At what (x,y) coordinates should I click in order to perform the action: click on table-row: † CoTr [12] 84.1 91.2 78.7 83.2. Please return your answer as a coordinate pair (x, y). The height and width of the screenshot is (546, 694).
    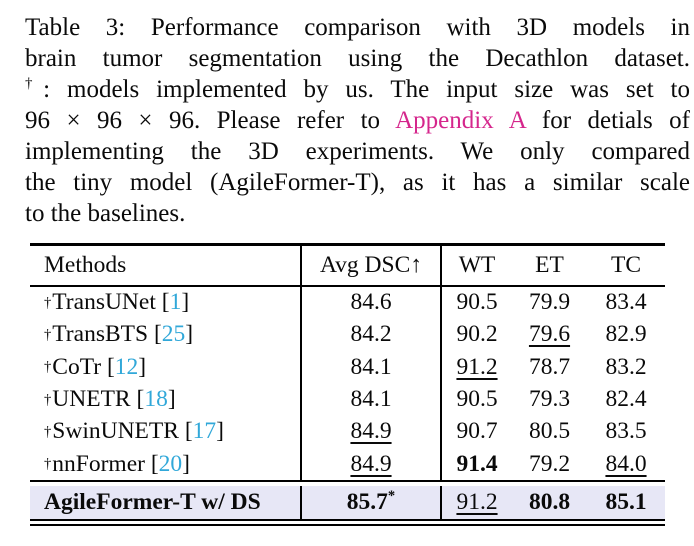
    Looking at the image, I should click on (347, 367).